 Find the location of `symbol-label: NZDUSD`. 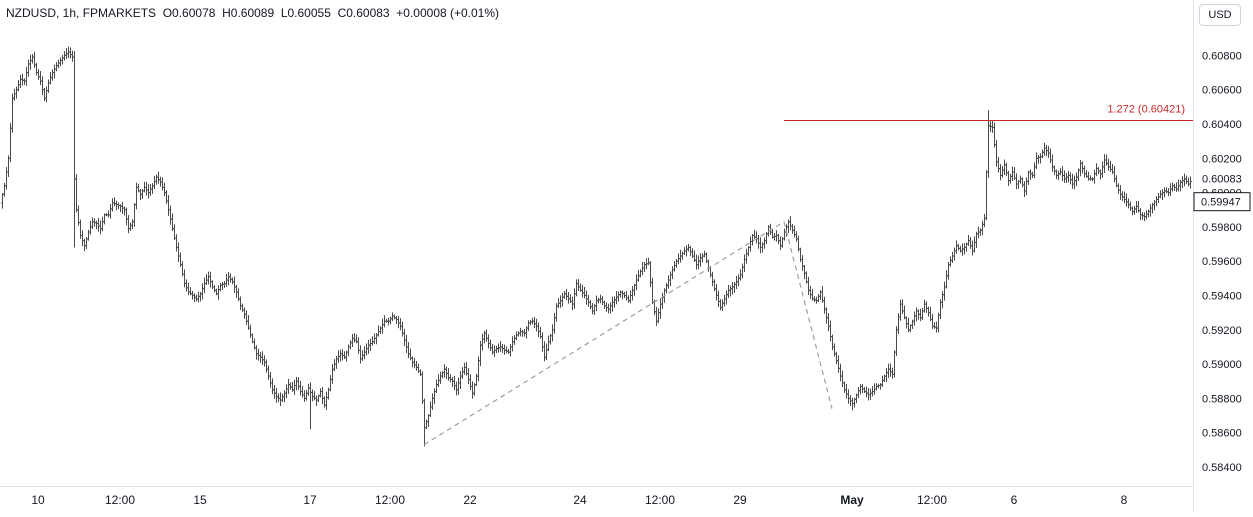

symbol-label: NZDUSD is located at coordinates (31, 13).